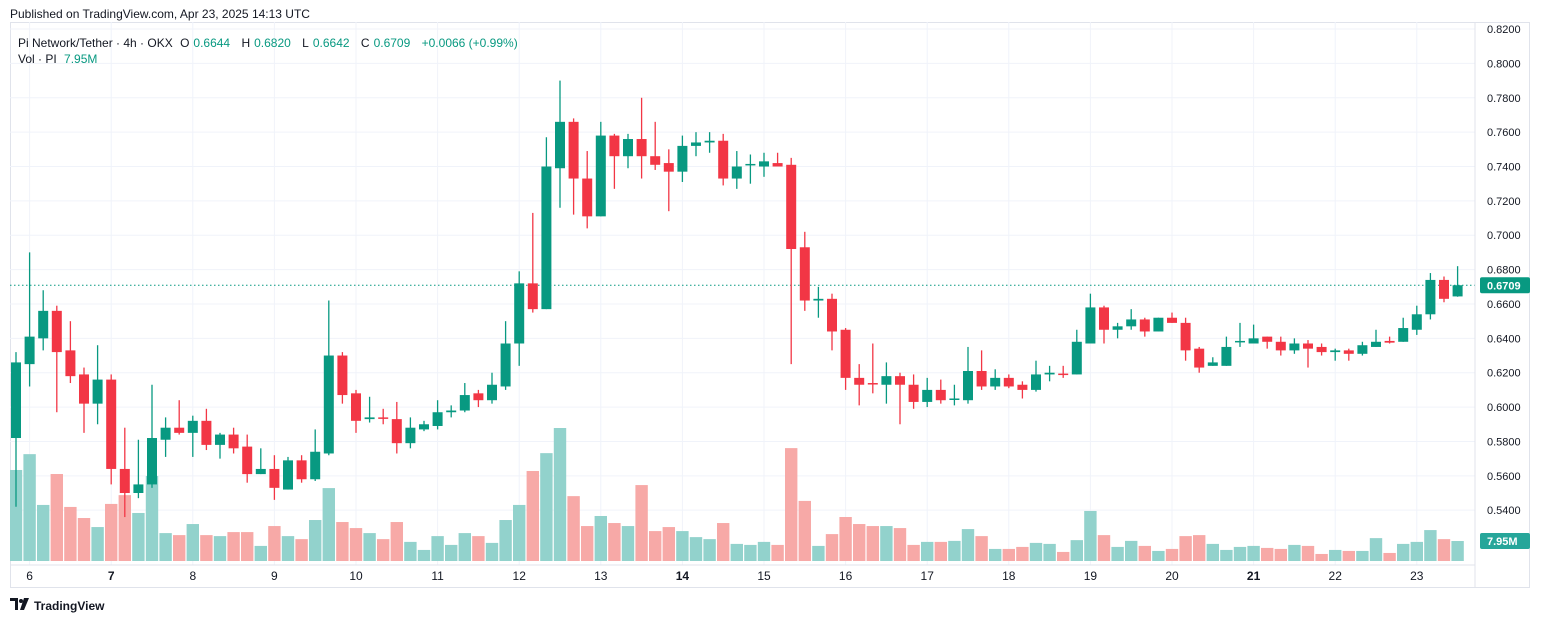 Image resolution: width=1542 pixels, height=624 pixels. What do you see at coordinates (520, 576) in the screenshot?
I see `time-tick-label: 12` at bounding box center [520, 576].